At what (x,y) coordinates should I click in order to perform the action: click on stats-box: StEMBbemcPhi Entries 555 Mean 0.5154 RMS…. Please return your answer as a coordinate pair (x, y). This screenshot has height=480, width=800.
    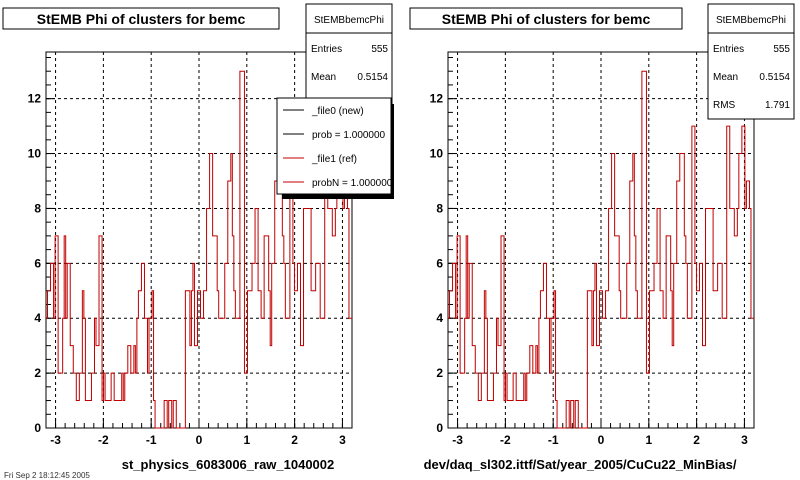
    Looking at the image, I should click on (751, 61).